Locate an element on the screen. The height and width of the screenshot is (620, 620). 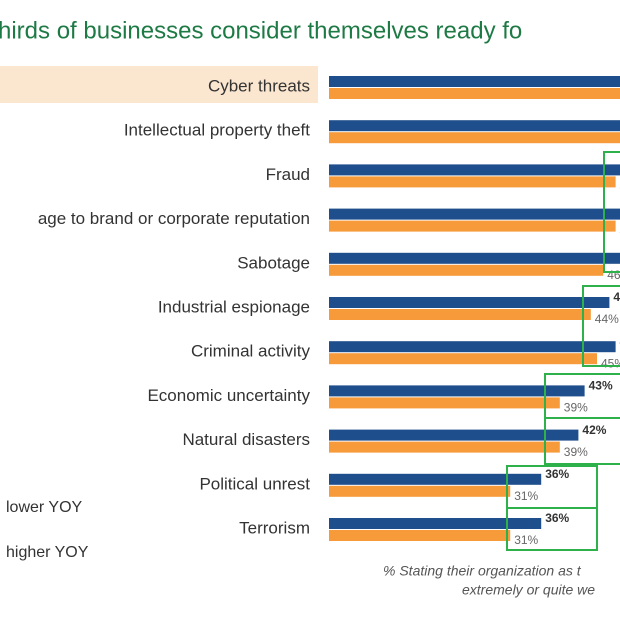
category-label: Industrial espionage is located at coordinates (234, 306).